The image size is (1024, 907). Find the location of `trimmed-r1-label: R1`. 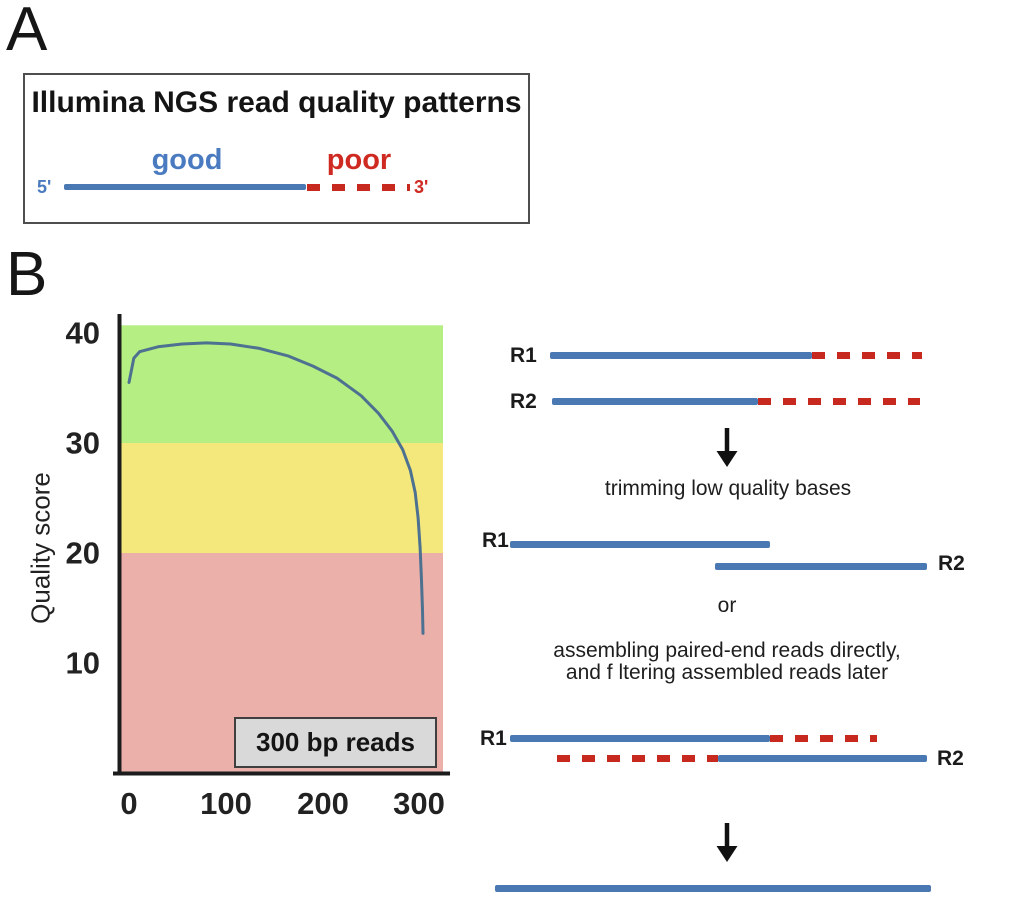

trimmed-r1-label: R1 is located at coordinates (495, 540).